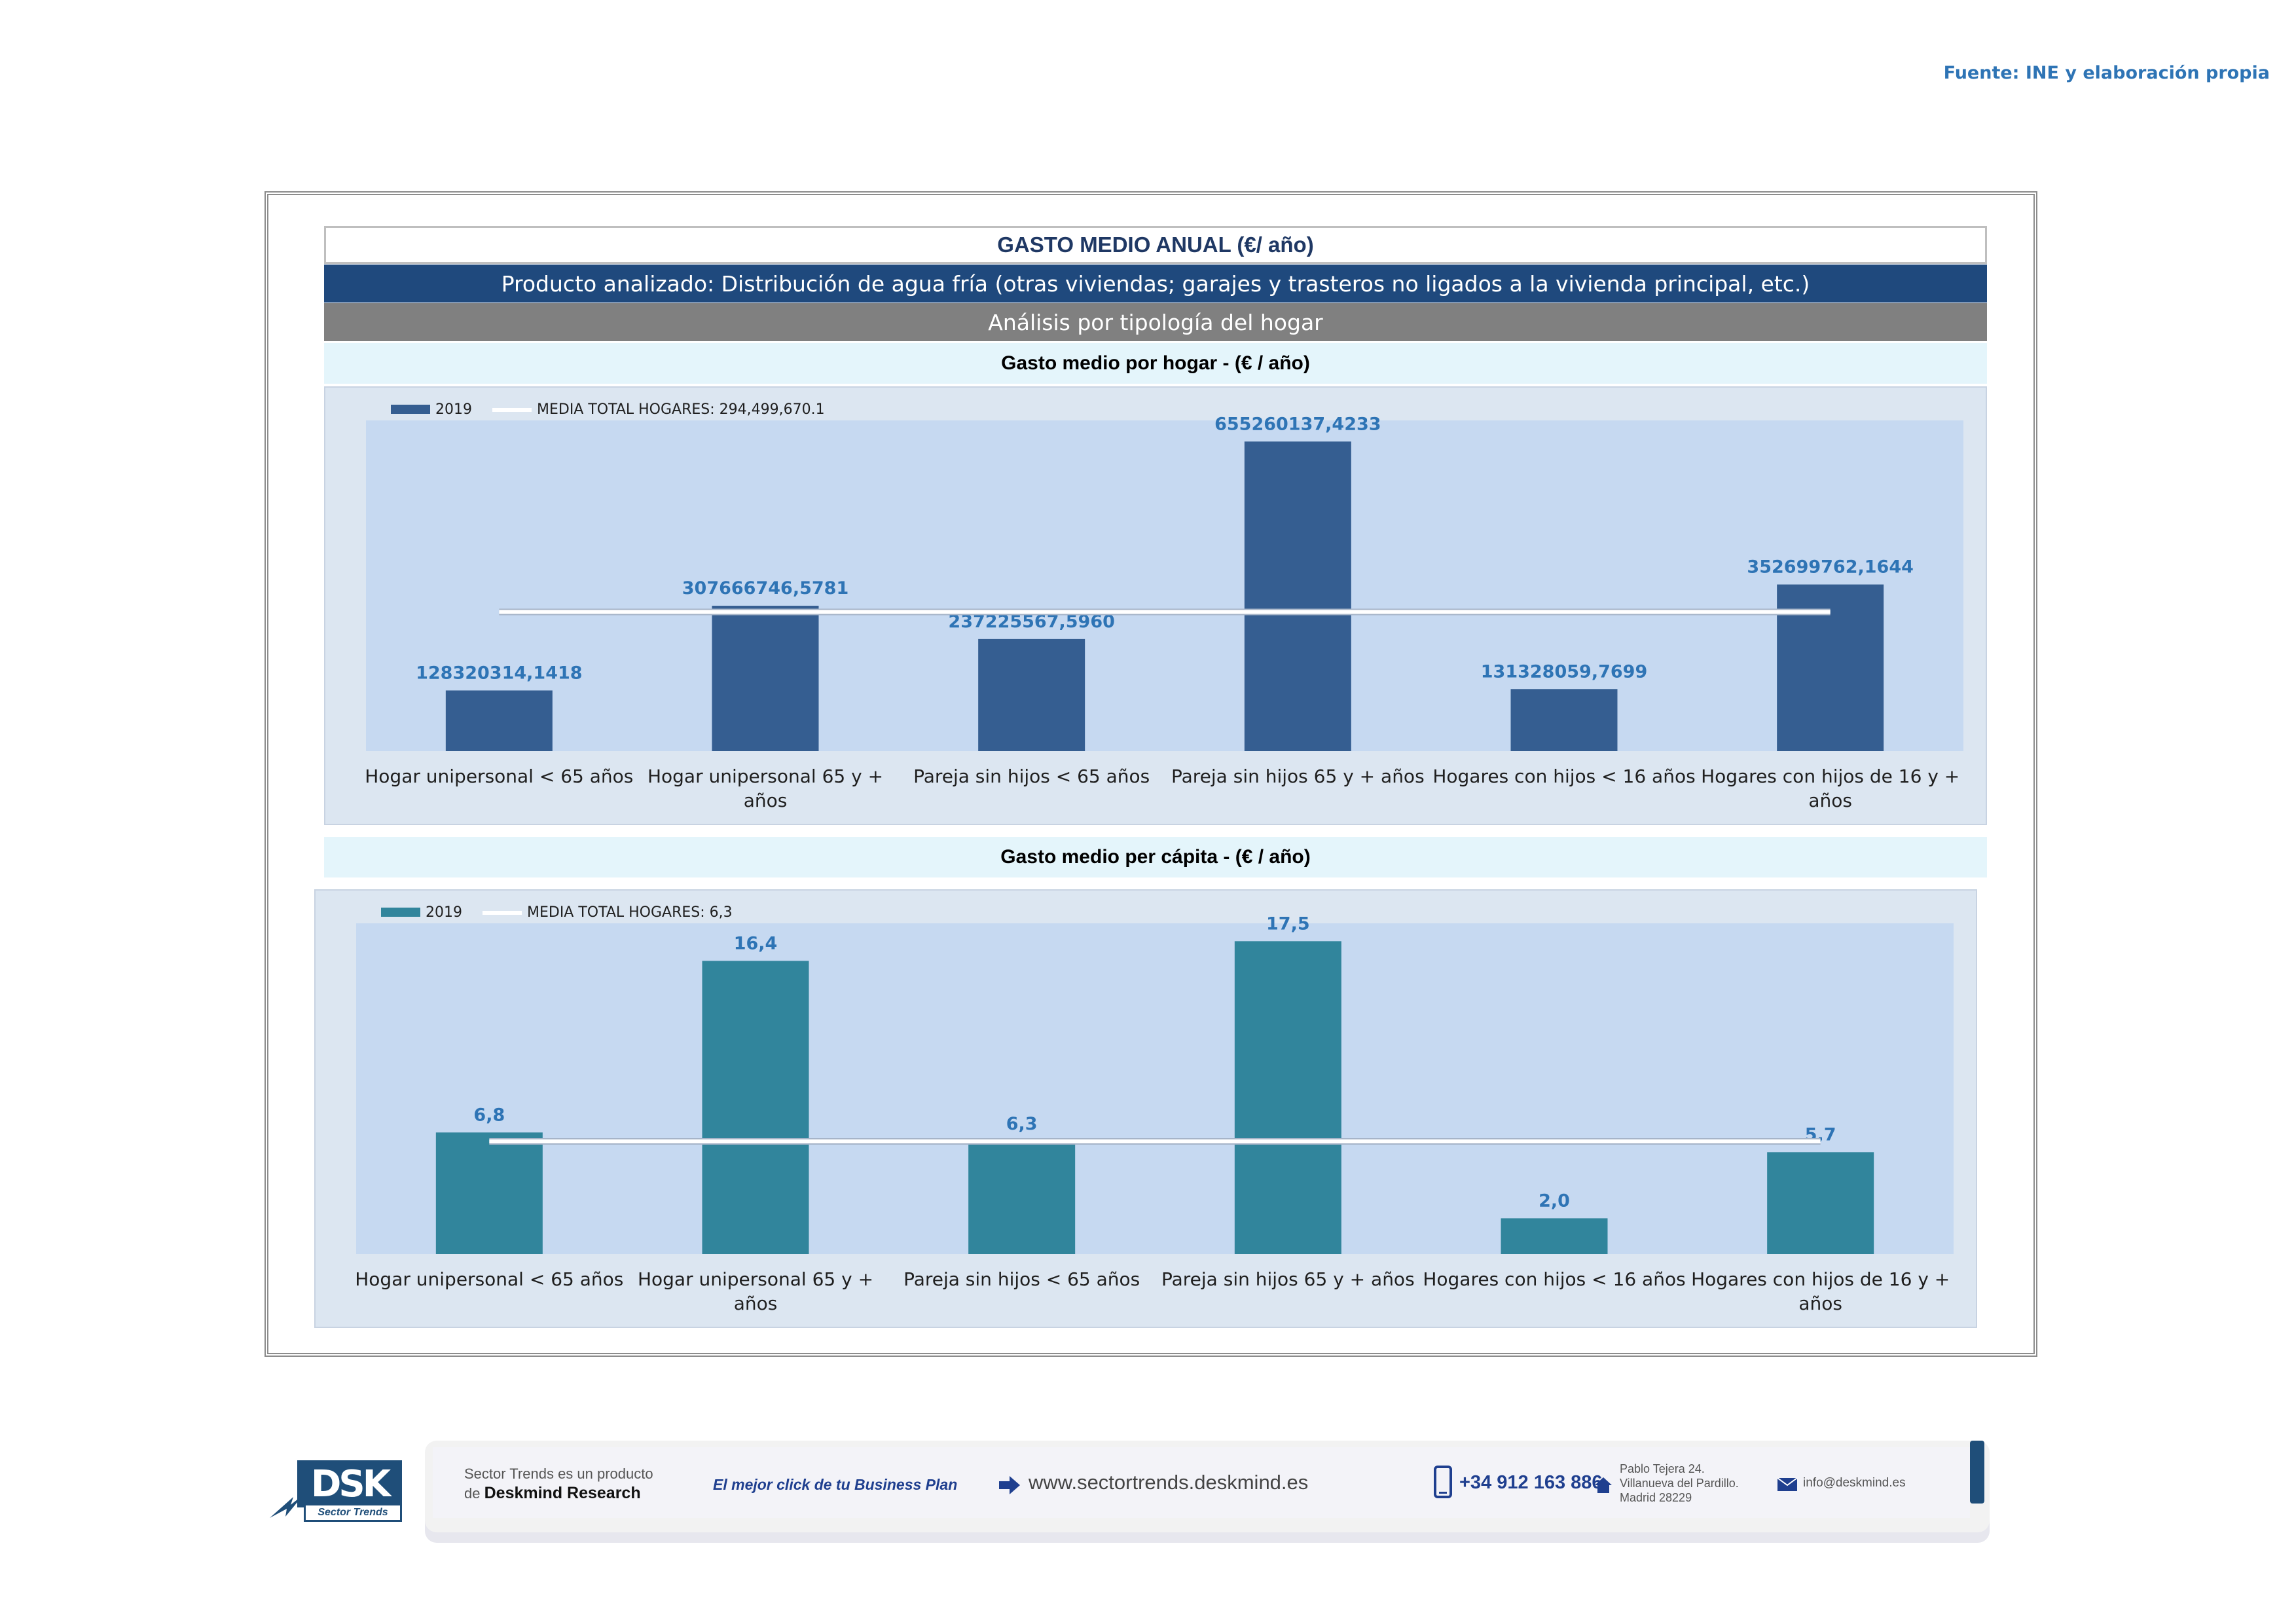 The height and width of the screenshot is (1624, 2296). I want to click on hh-legend-swatch, so click(410, 409).